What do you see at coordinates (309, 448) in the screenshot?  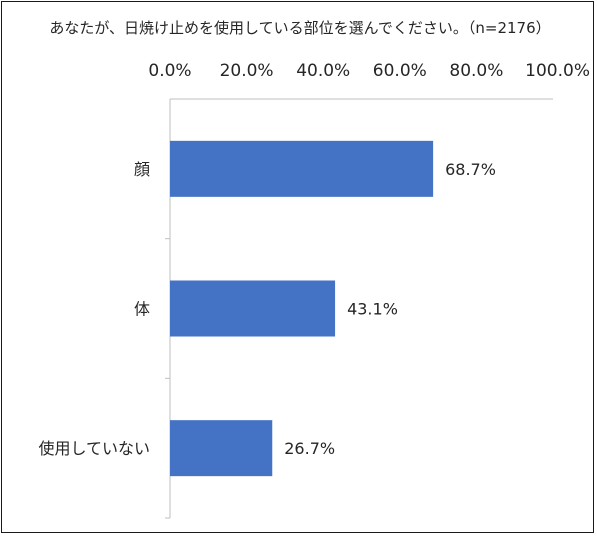 I see `data-label: 26.7%` at bounding box center [309, 448].